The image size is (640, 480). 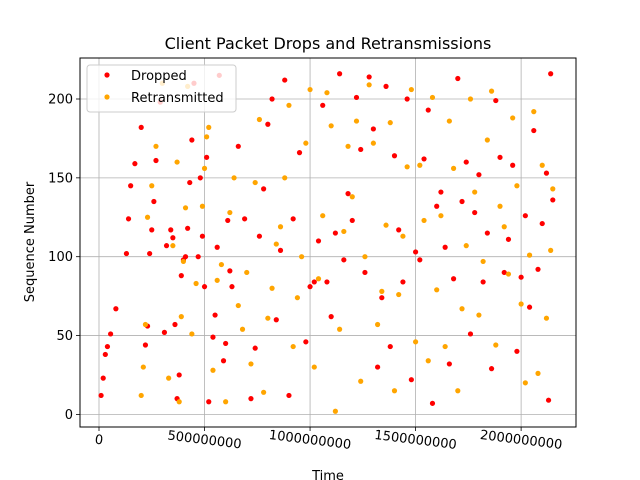 I want to click on legend-marker-dropped, so click(x=107, y=75).